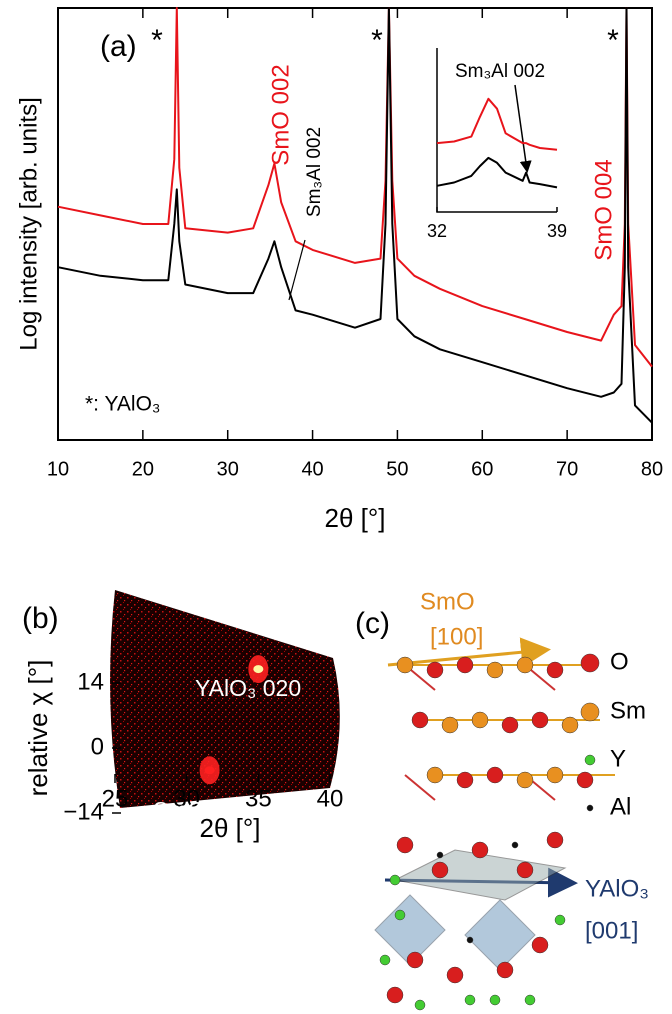 The image size is (672, 1014). I want to click on direction-material: YAlO₃, so click(617, 888).